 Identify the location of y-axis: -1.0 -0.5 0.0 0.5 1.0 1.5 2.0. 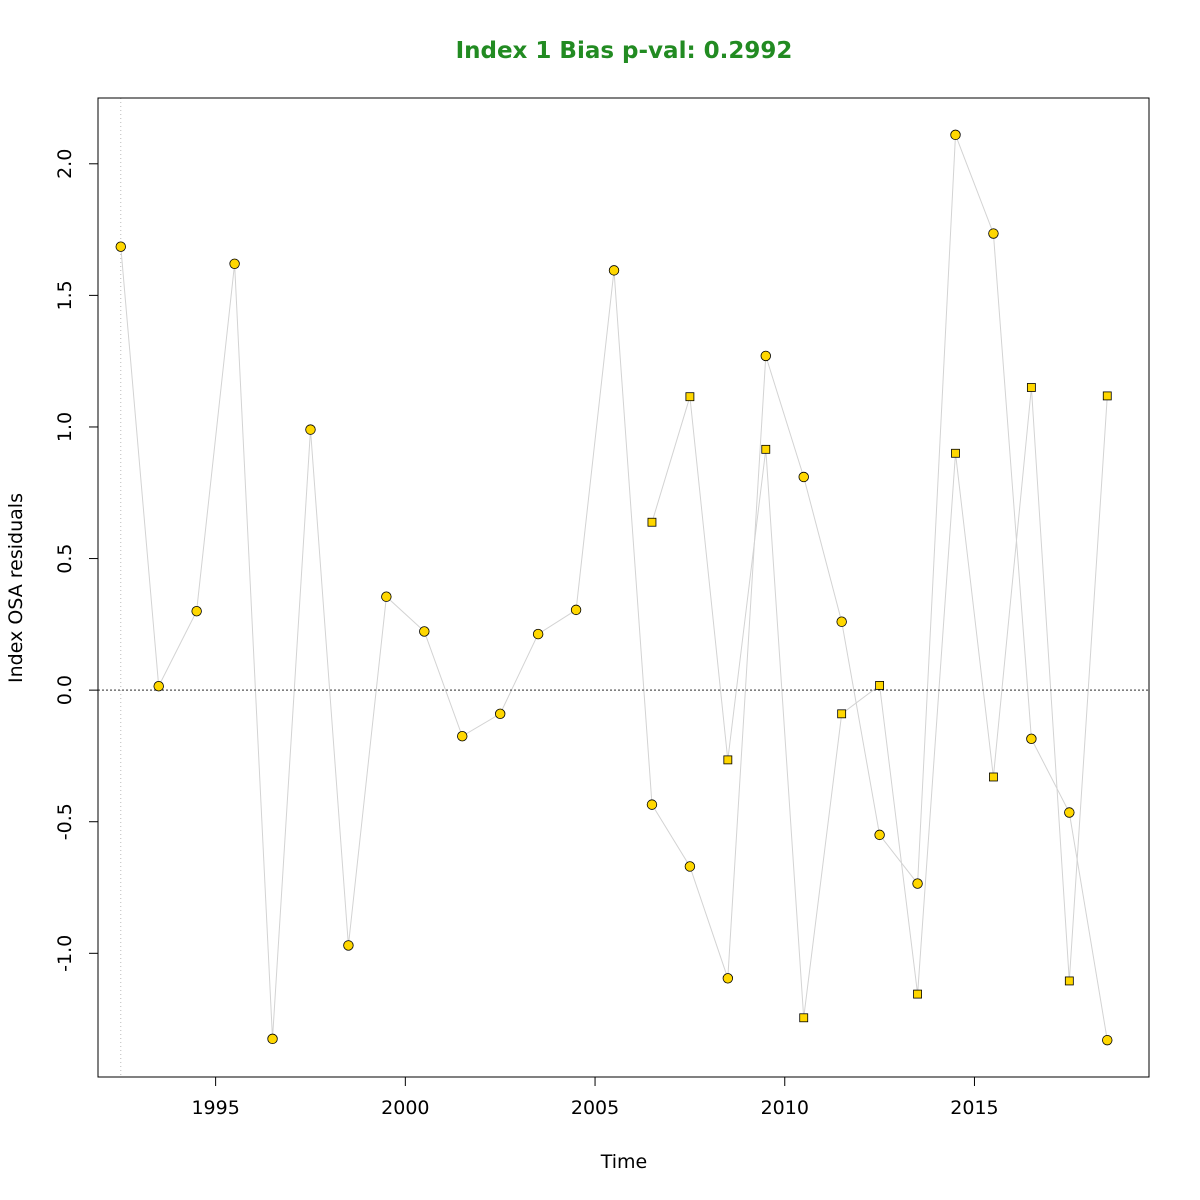
(76, 560).